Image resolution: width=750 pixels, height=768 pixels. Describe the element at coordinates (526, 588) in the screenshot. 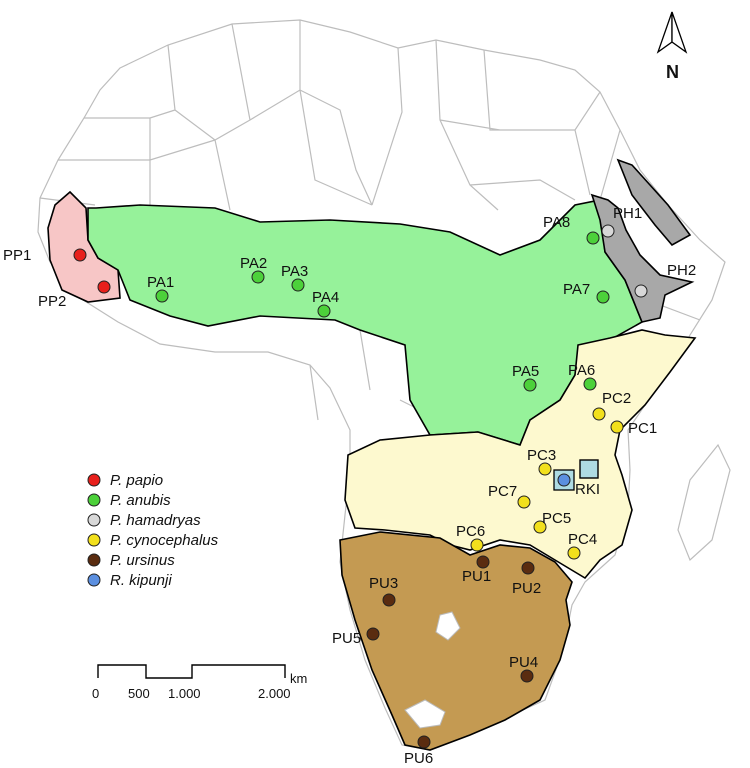

I see `site-pu2-label: PU2` at that location.